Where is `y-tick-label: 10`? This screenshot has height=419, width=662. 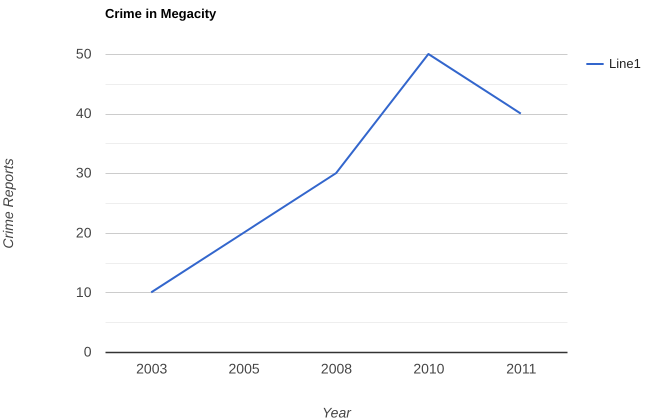
y-tick-label: 10 is located at coordinates (84, 292).